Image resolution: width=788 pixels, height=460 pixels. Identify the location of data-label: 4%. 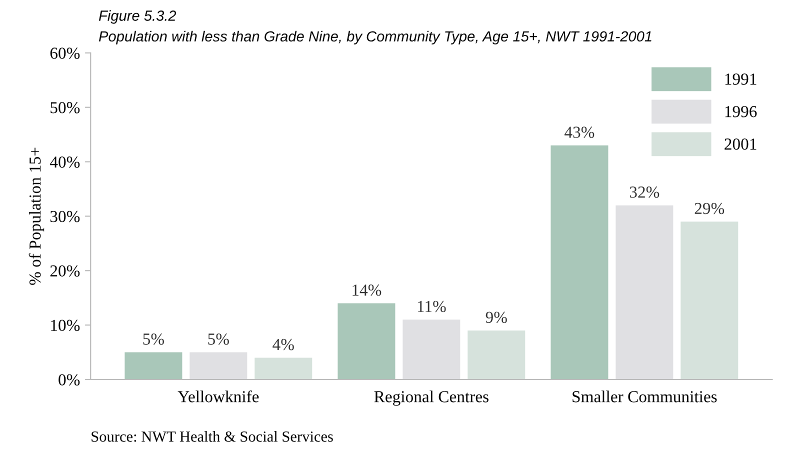
(283, 344).